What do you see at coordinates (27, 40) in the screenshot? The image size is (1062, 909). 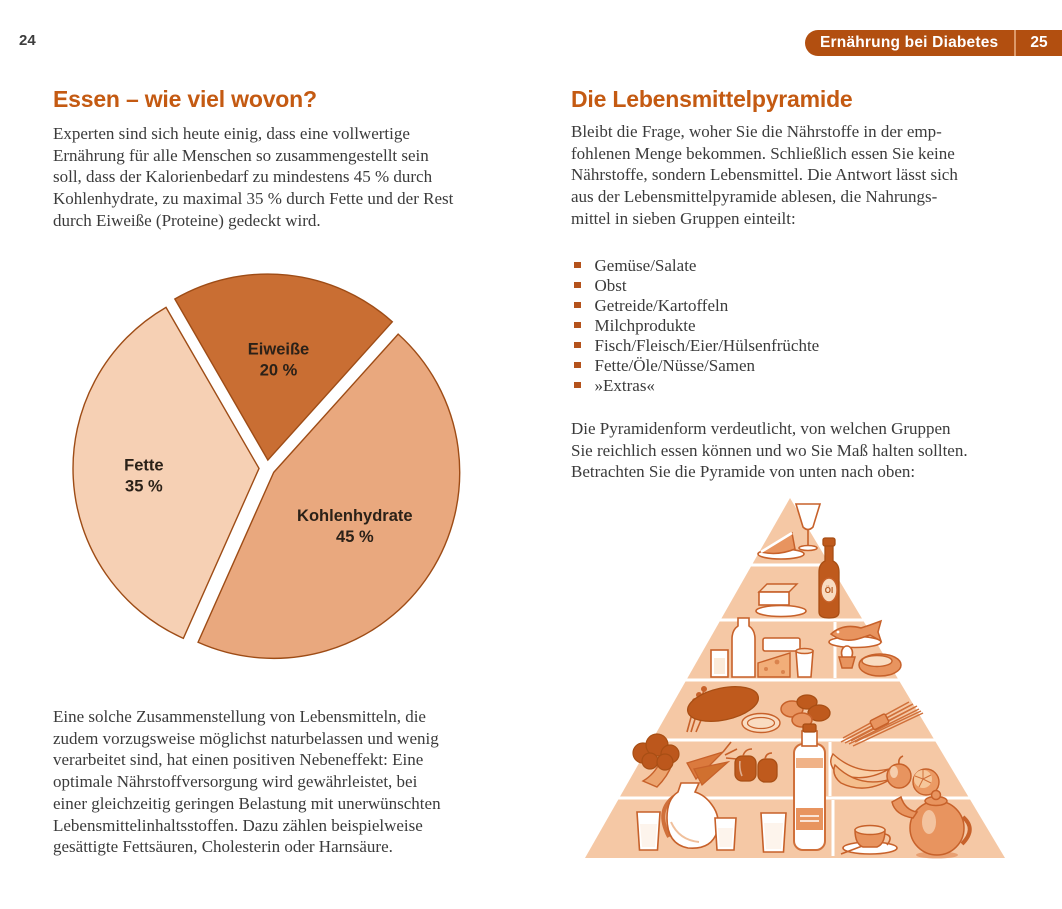 I see `left-page-number: 24` at bounding box center [27, 40].